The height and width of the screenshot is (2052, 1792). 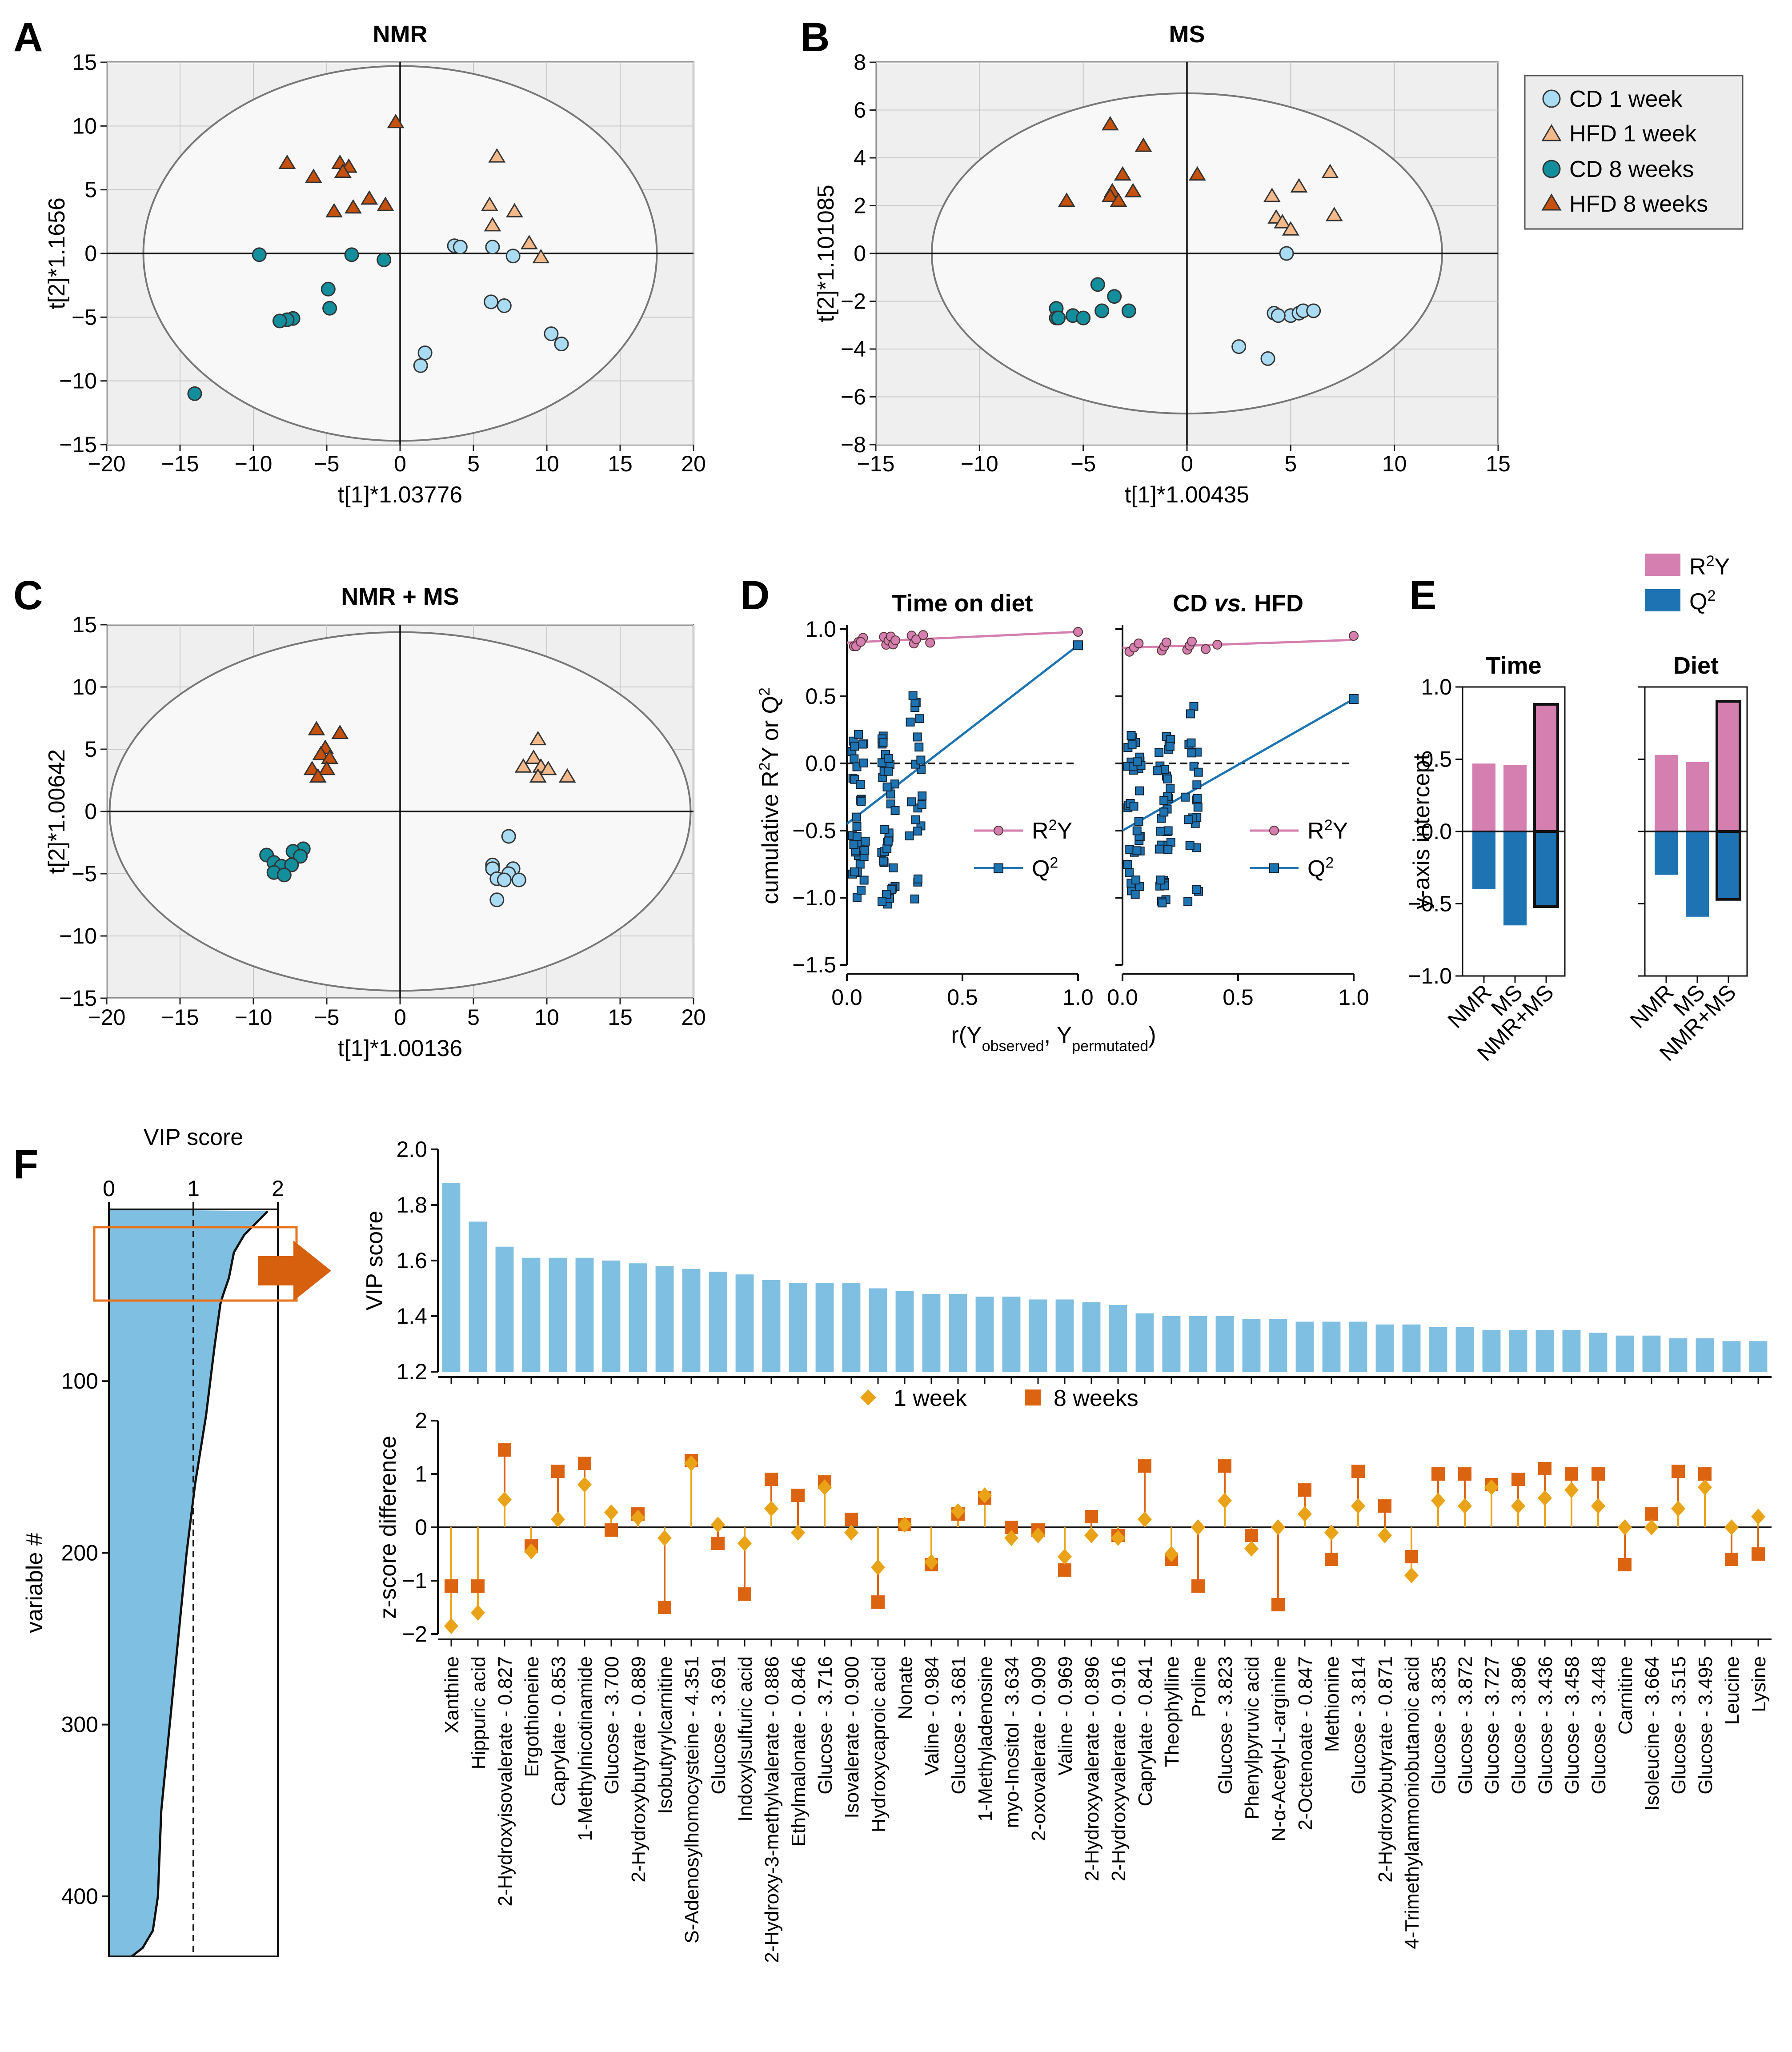 What do you see at coordinates (999, 830) in the screenshot?
I see `legend-marker-r2y` at bounding box center [999, 830].